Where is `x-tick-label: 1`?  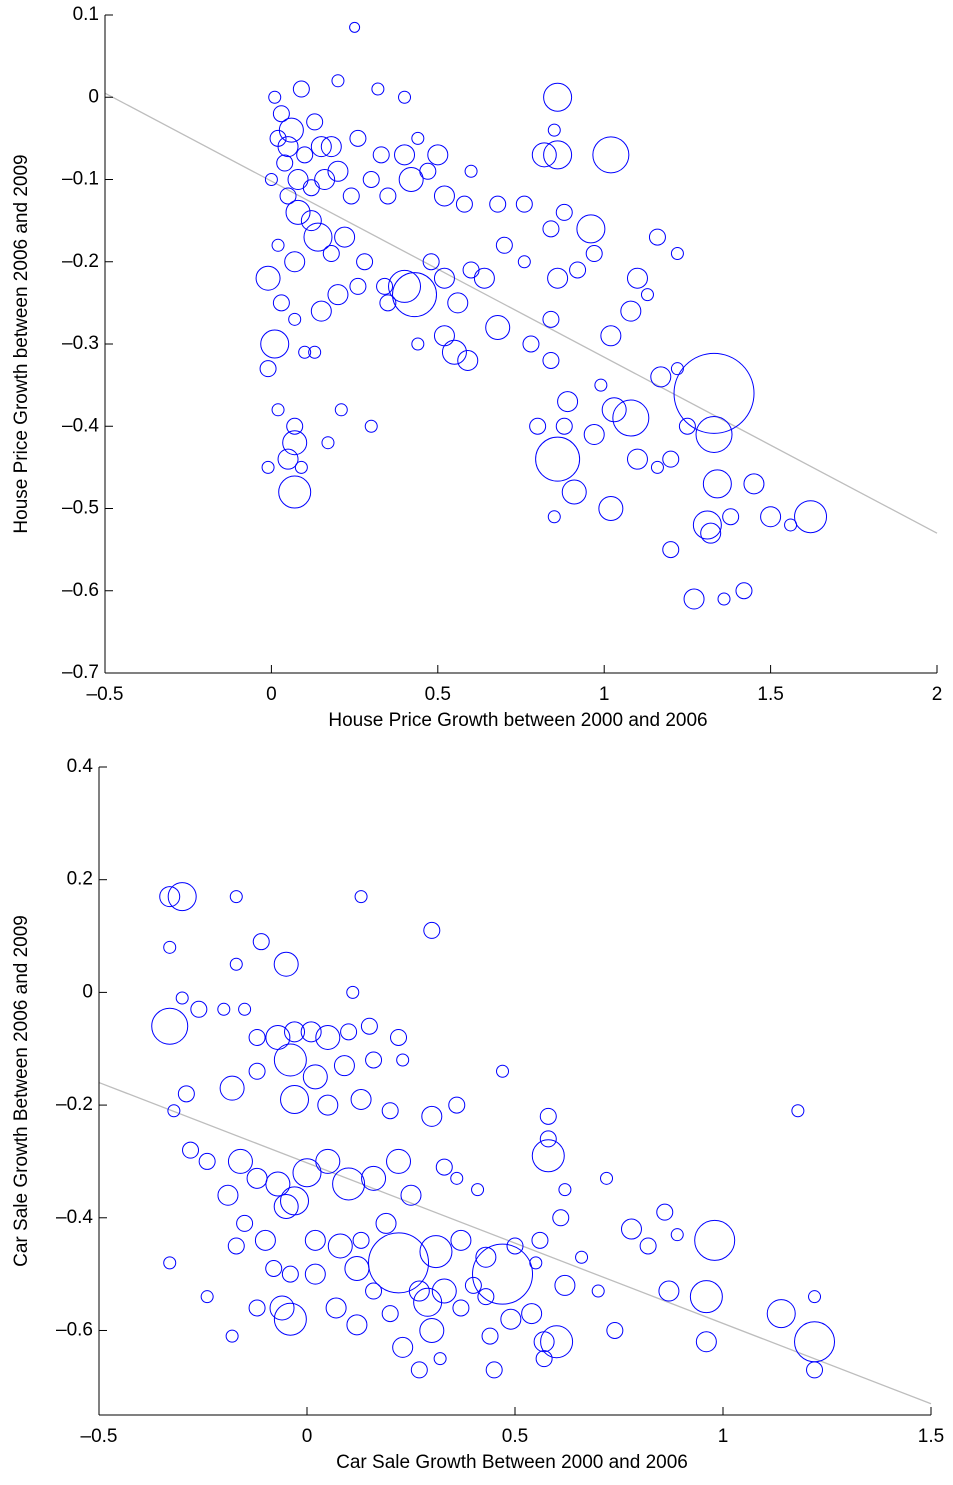 x-tick-label: 1 is located at coordinates (604, 694).